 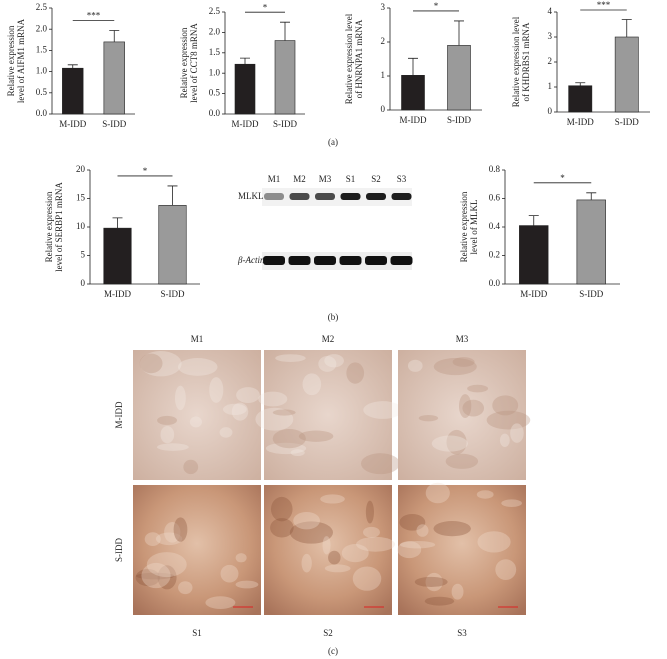 I want to click on lane-label: S3, so click(x=402, y=179).